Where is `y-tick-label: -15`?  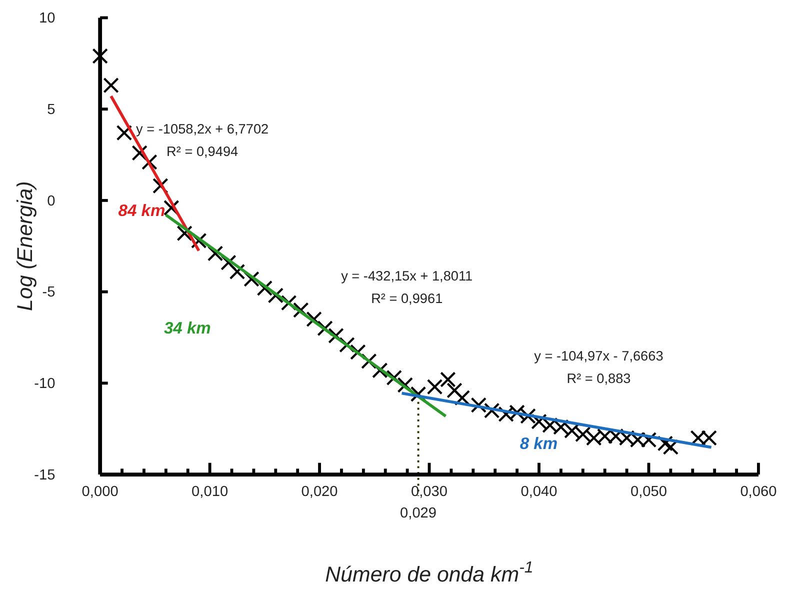 y-tick-label: -15 is located at coordinates (45, 475).